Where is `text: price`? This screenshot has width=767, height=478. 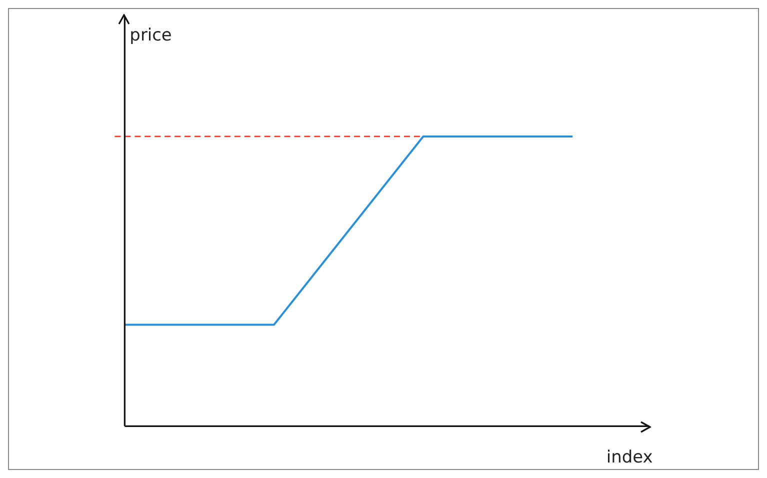 text: price is located at coordinates (151, 34).